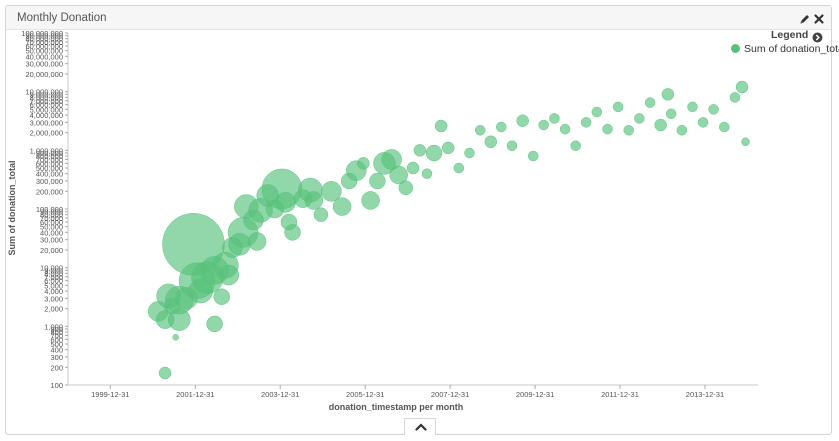 This screenshot has width=839, height=441. What do you see at coordinates (56, 357) in the screenshot?
I see `y-tick-label: 300` at bounding box center [56, 357].